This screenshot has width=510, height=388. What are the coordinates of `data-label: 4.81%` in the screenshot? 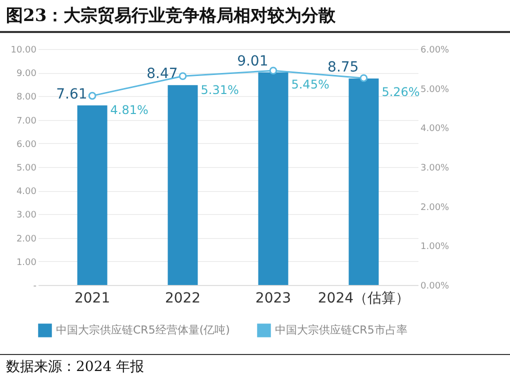 It's located at (129, 109).